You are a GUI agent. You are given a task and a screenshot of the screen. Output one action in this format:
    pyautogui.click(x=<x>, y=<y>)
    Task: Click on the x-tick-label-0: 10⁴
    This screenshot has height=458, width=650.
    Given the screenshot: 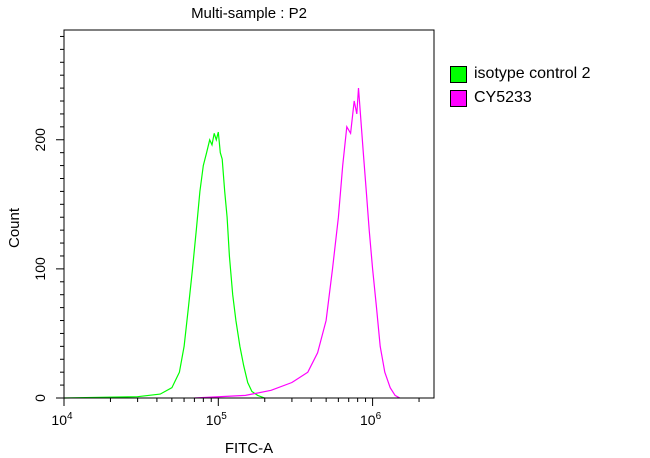 What is the action you would take?
    pyautogui.click(x=62, y=419)
    